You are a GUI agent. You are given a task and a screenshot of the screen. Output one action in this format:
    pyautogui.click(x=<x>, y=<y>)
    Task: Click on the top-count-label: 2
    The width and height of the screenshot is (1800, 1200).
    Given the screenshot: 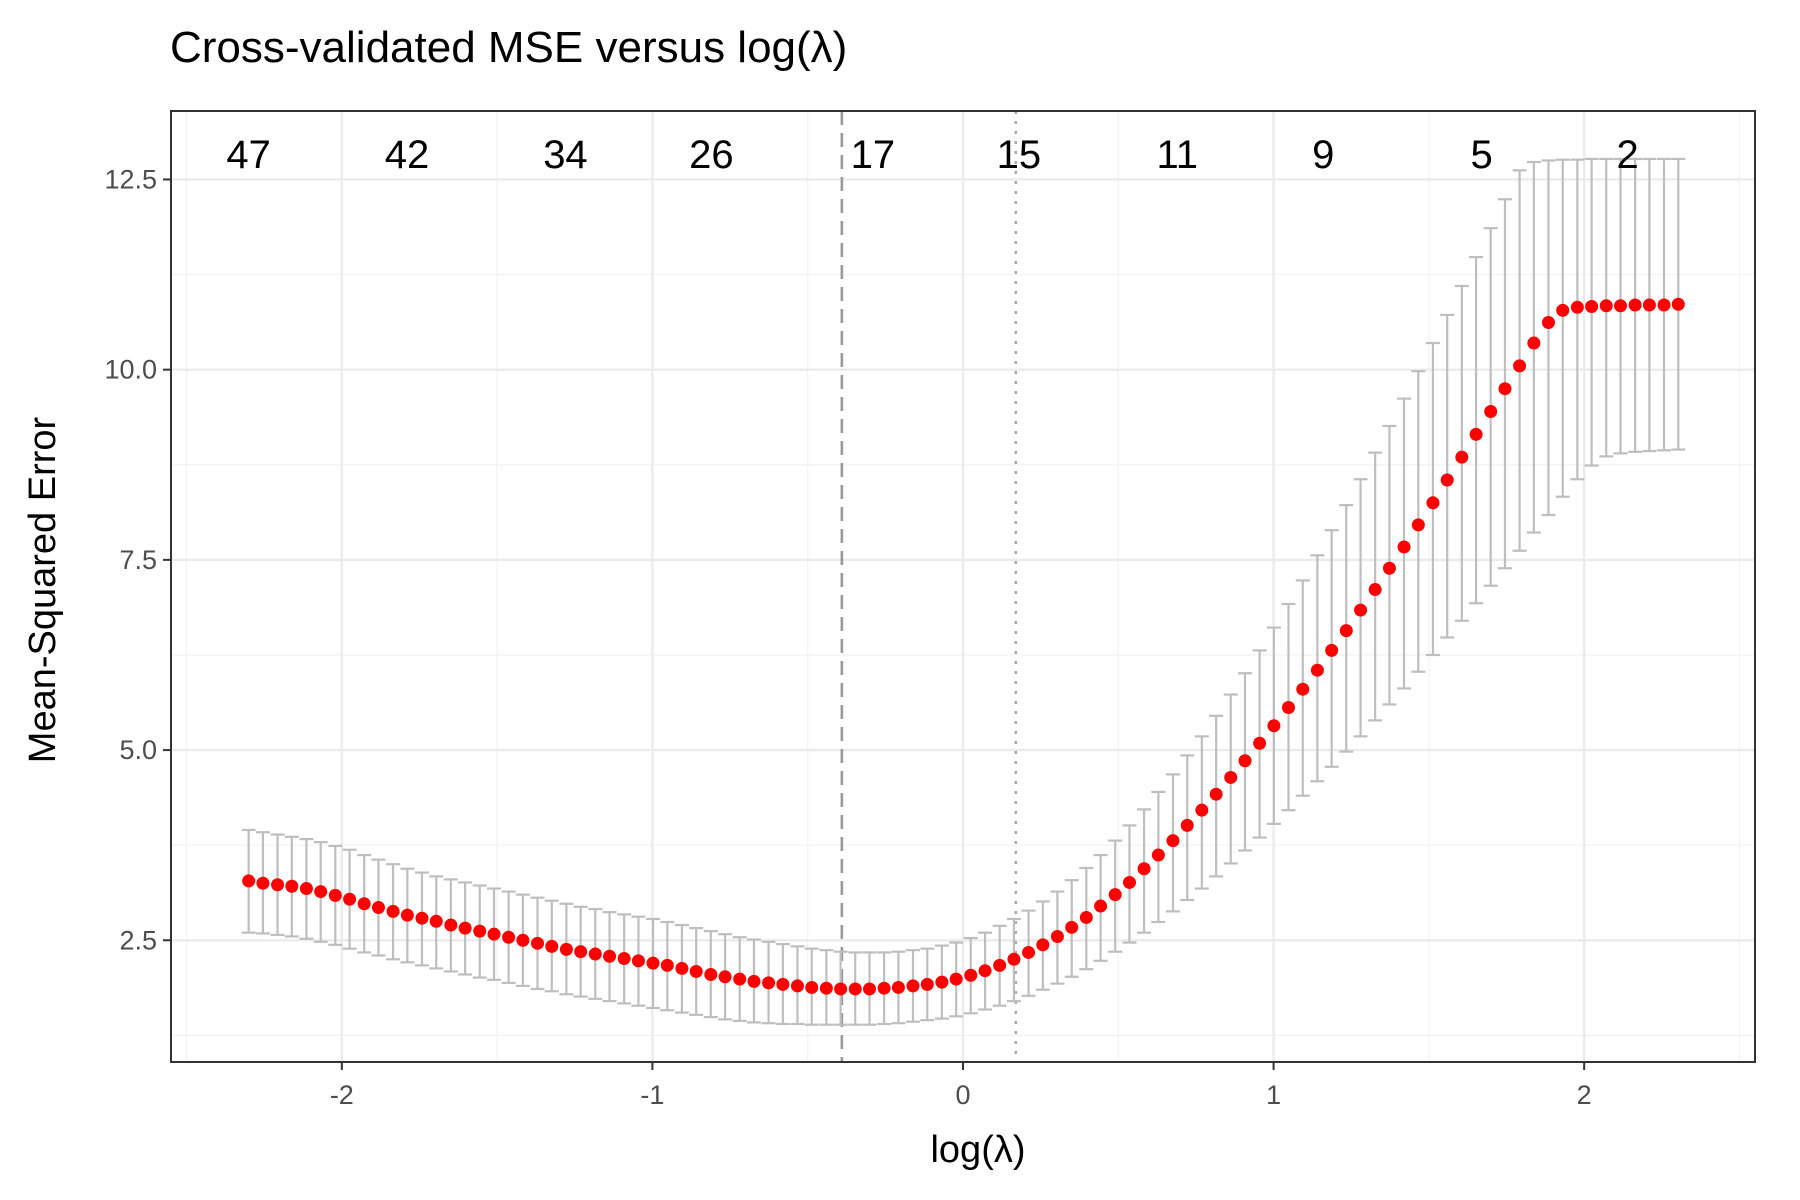 What is the action you would take?
    pyautogui.click(x=1628, y=155)
    